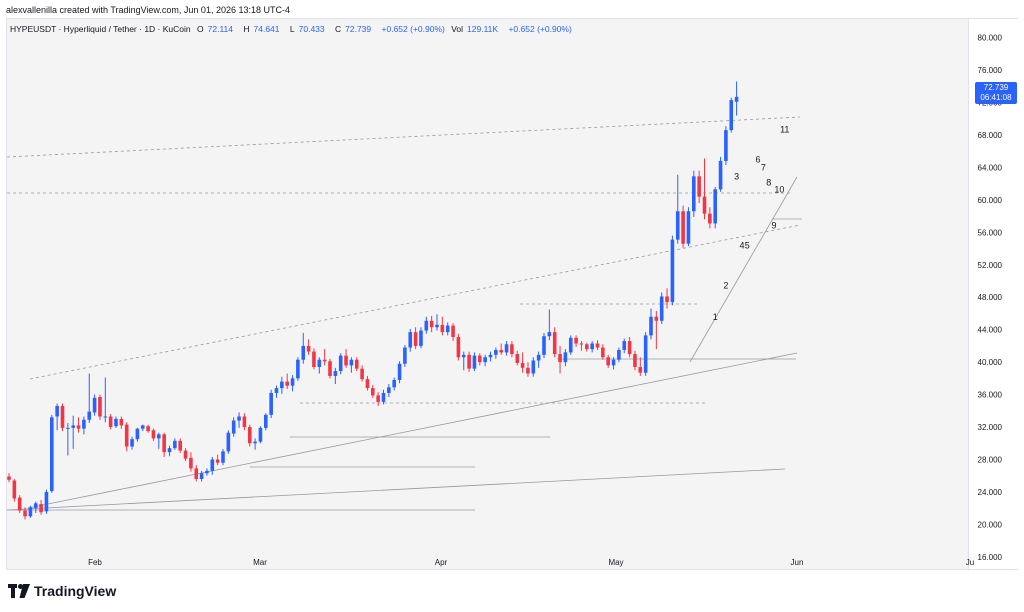 This screenshot has width=1024, height=612. What do you see at coordinates (990, 395) in the screenshot?
I see `price-axis-tick: 36.000` at bounding box center [990, 395].